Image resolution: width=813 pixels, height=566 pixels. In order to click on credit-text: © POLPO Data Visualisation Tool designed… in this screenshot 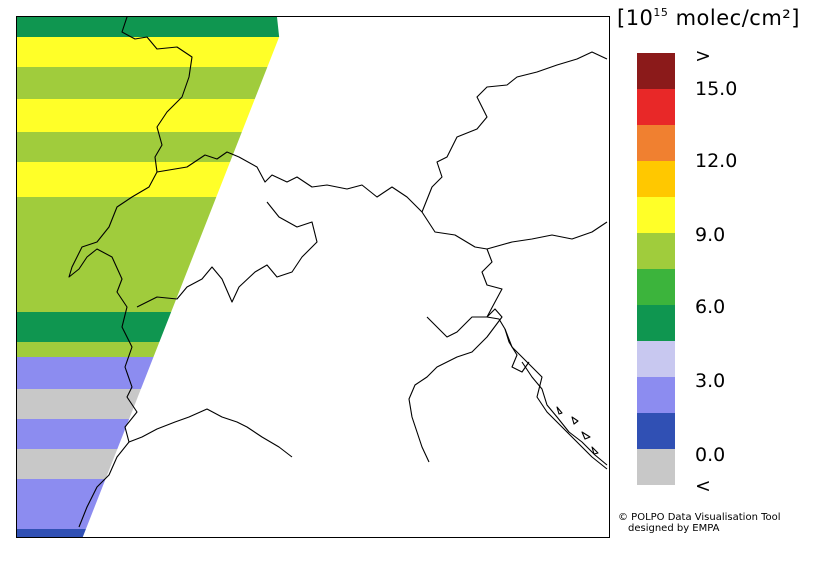, I will do `click(699, 523)`.